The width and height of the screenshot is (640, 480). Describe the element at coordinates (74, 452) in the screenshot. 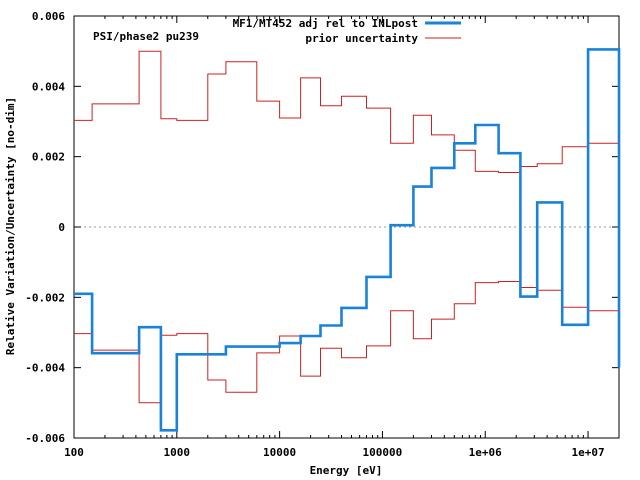

I see `x-tick-label: 100` at that location.